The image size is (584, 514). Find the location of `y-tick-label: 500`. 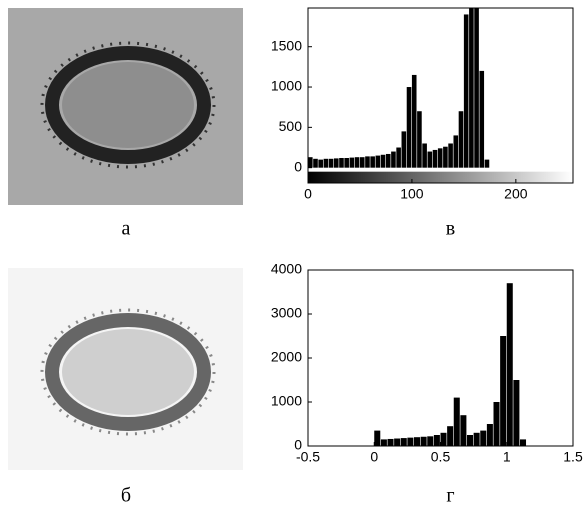

y-tick-label: 500 is located at coordinates (291, 126).